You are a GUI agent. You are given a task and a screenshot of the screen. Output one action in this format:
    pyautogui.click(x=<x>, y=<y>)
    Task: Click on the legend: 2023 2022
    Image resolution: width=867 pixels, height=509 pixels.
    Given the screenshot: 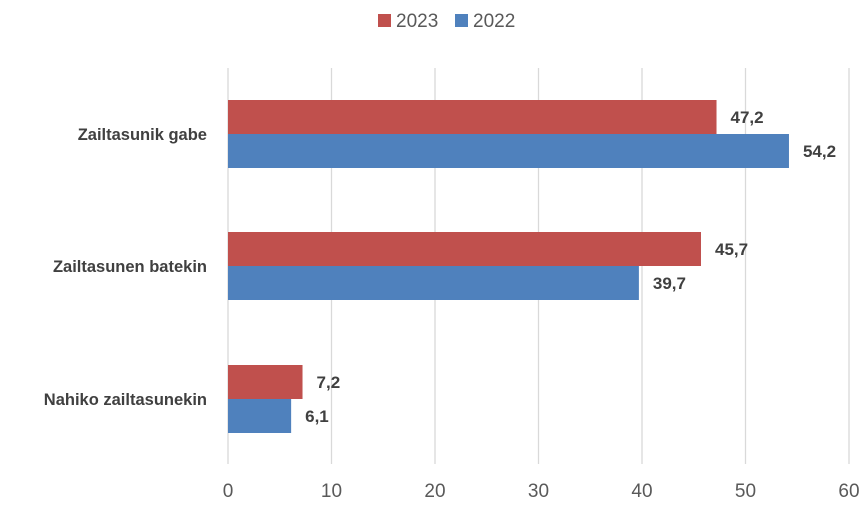 What is the action you would take?
    pyautogui.click(x=446, y=21)
    